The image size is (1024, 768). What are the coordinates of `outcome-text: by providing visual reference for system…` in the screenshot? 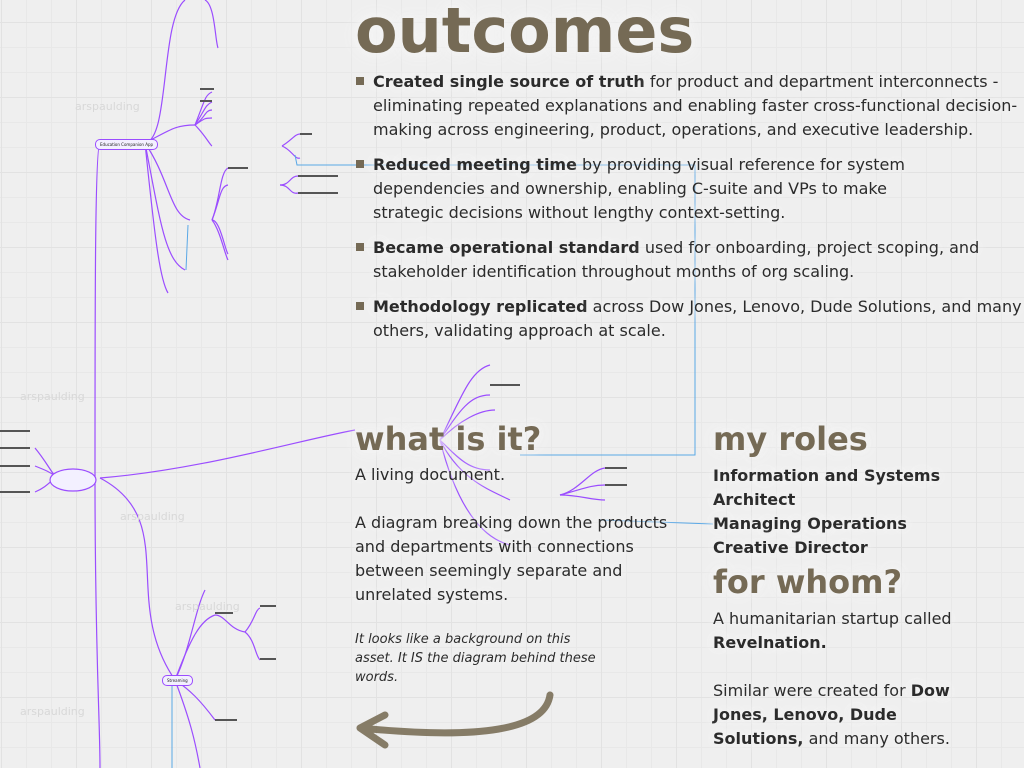 It's located at (639, 188).